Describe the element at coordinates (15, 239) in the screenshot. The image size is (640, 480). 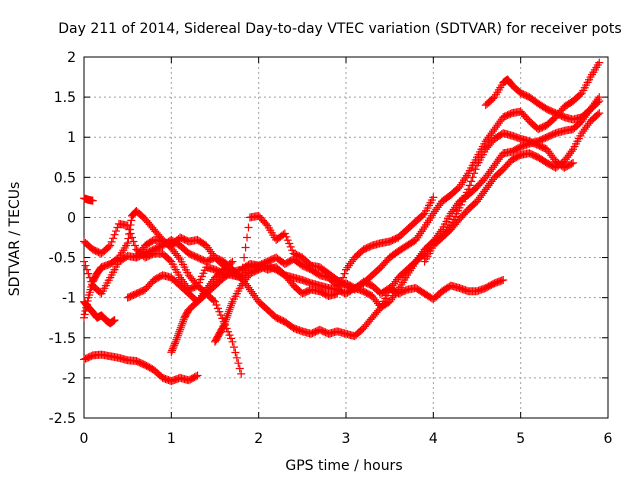
I see `y-axis-label: SDTVAR / TECUs` at that location.